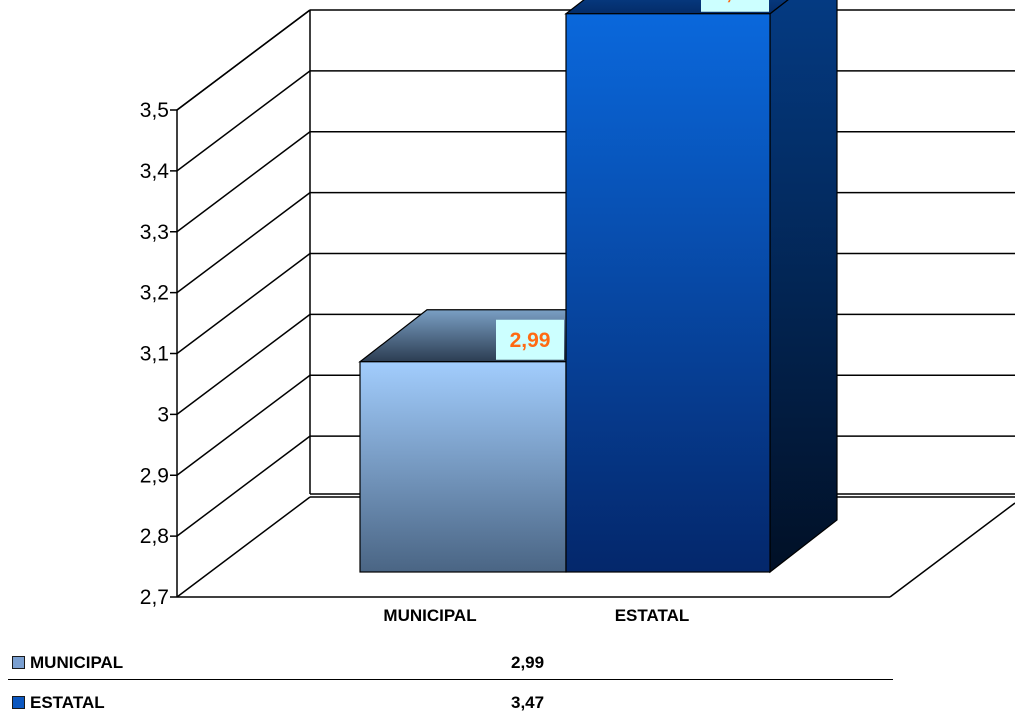  Describe the element at coordinates (77, 662) in the screenshot. I see `data-table-label: MUNICIPAL` at that location.